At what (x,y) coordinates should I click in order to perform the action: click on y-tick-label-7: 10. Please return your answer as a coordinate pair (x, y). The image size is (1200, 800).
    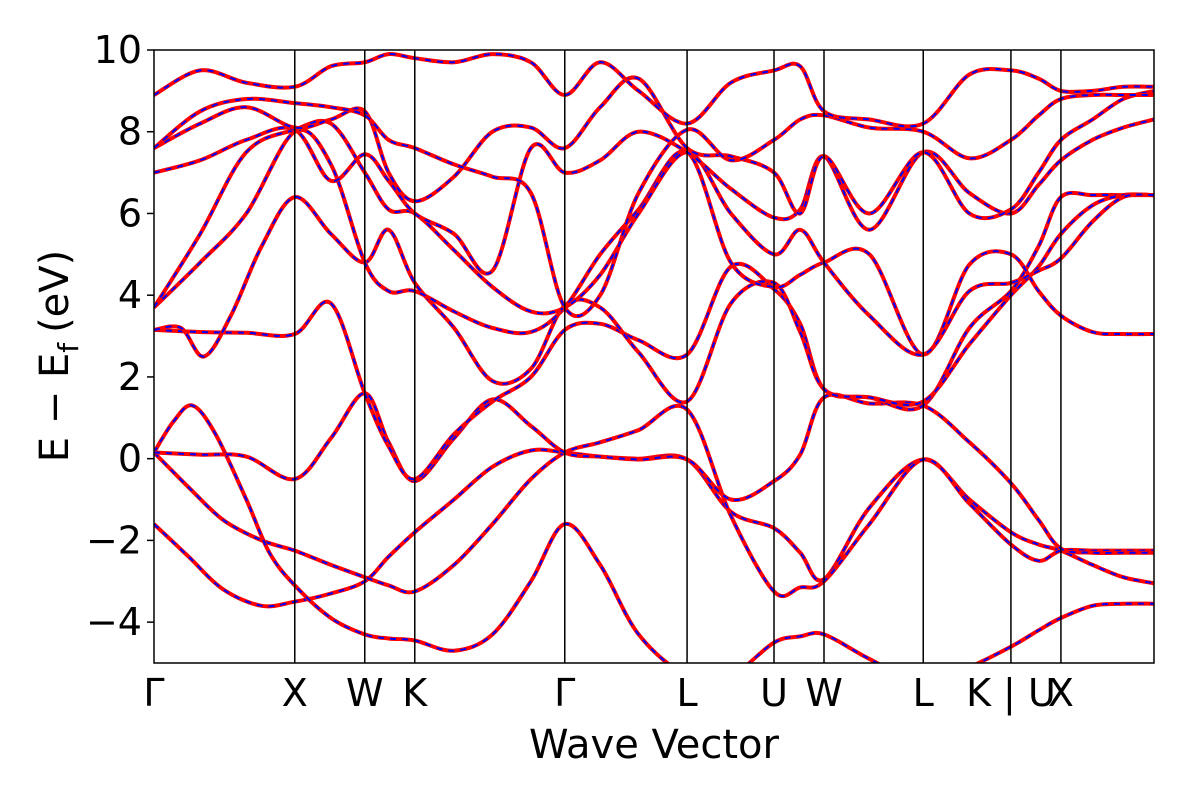
    Looking at the image, I should click on (118, 50).